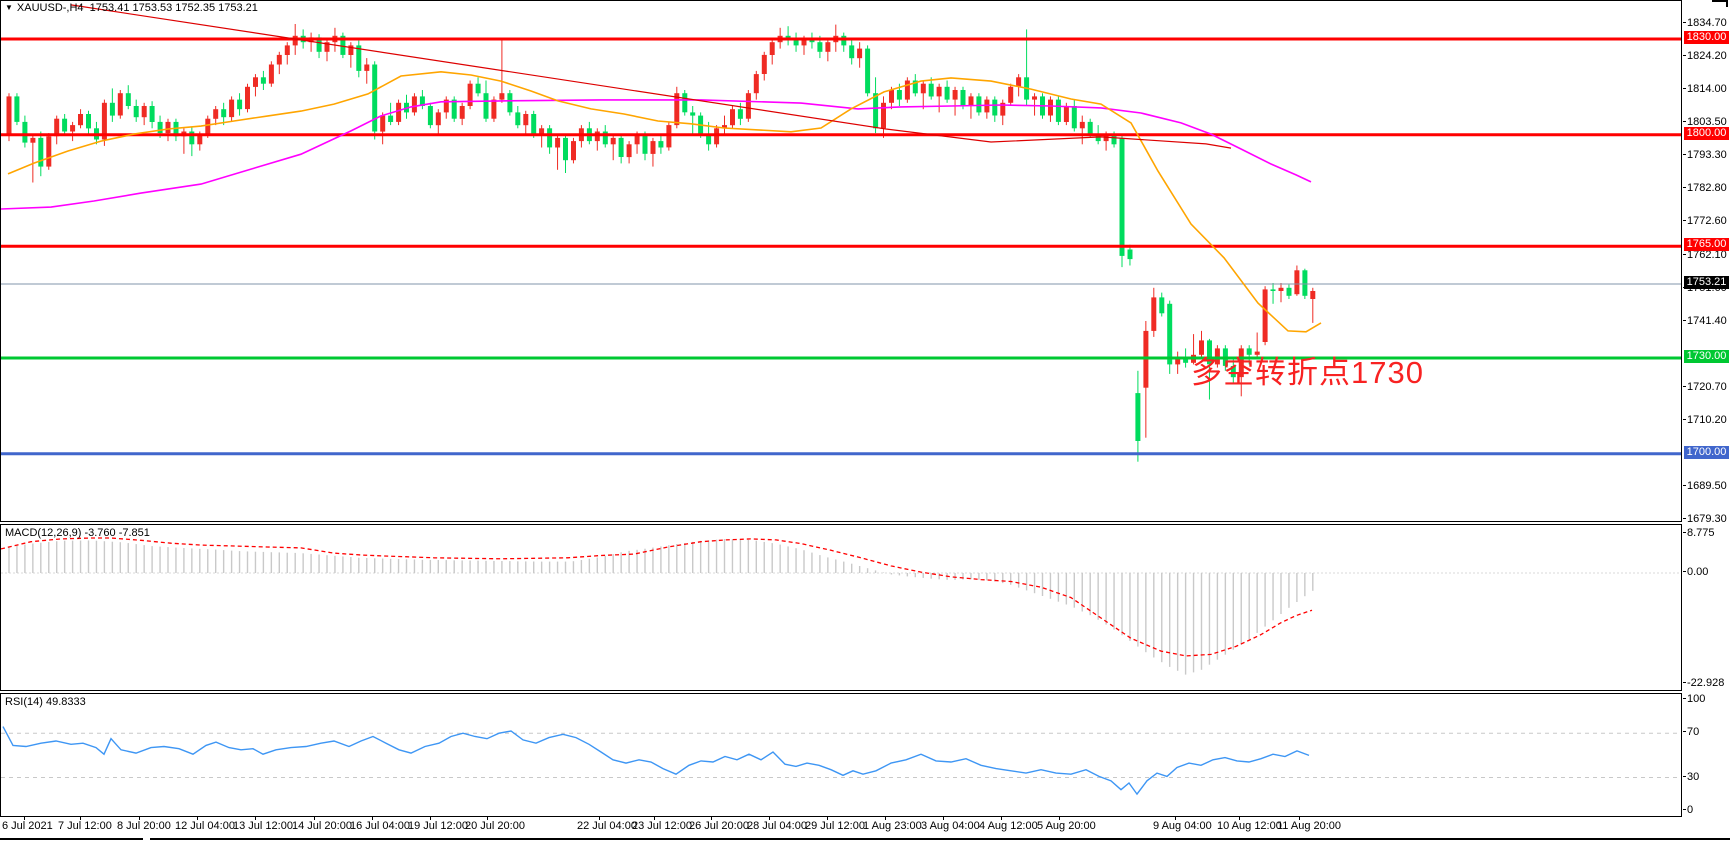  I want to click on price-axis-label: 1689.50, so click(1705, 486).